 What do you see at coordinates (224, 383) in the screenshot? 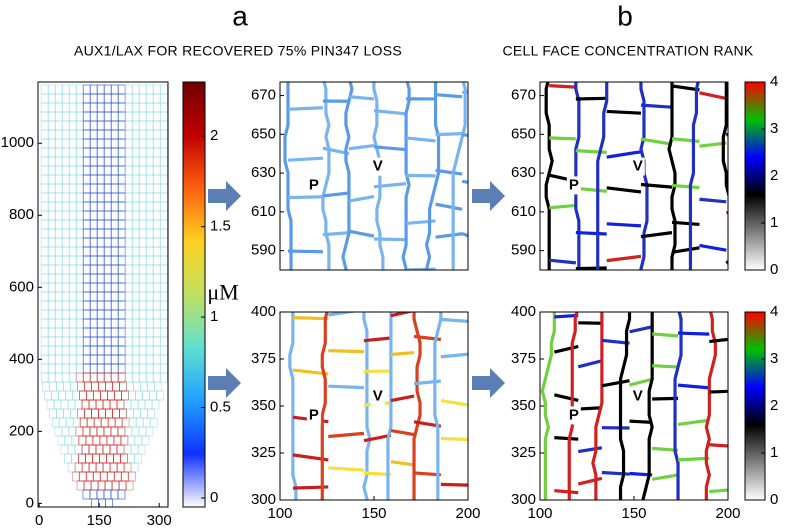
I see `arrow` at bounding box center [224, 383].